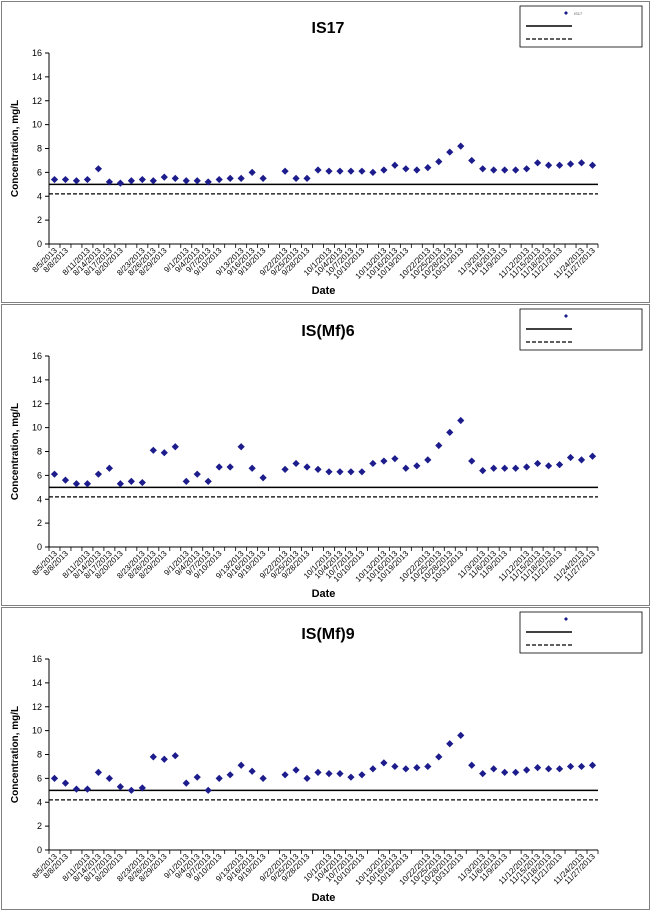 This screenshot has height=912, width=652. What do you see at coordinates (328, 28) in the screenshot?
I see `chart-title: IS17` at bounding box center [328, 28].